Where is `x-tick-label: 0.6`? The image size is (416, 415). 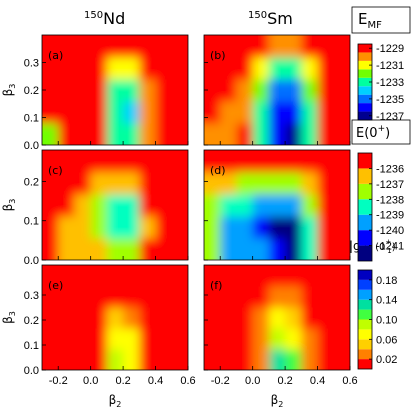
x-tick-label: 0.6 is located at coordinates (349, 381).